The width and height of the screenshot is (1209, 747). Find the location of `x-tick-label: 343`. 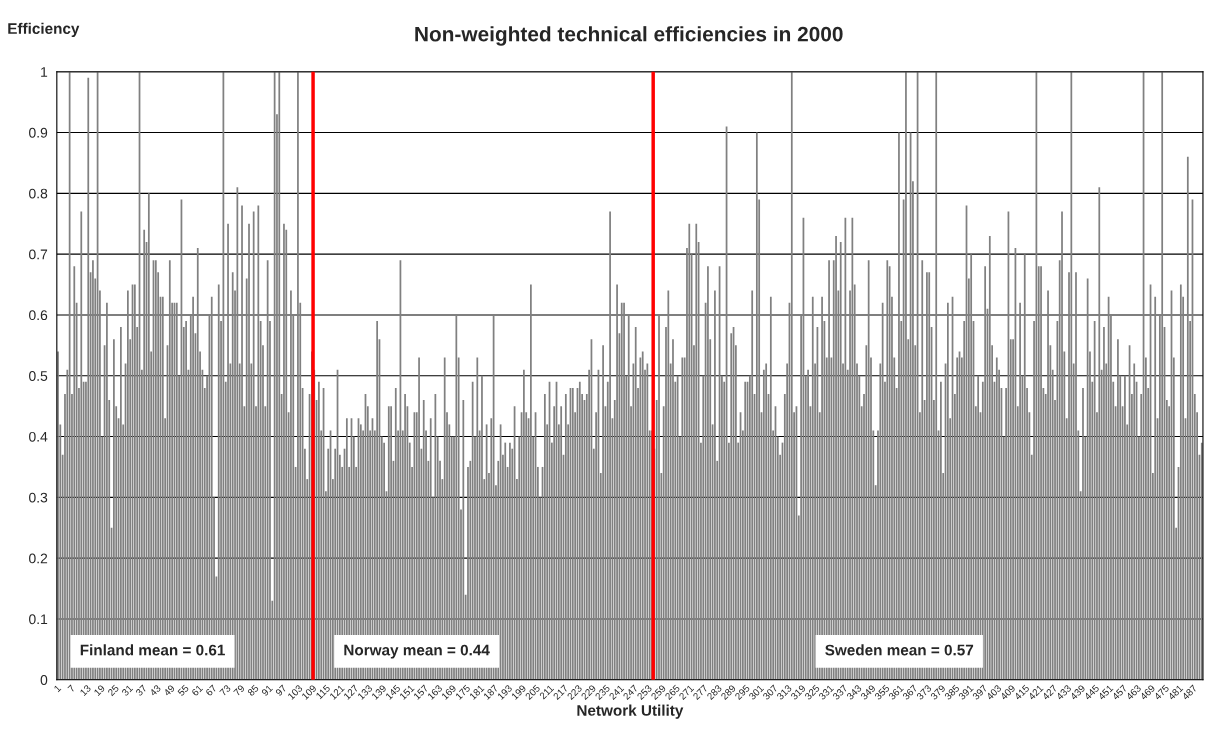

x-tick-label: 343 is located at coordinates (854, 692).